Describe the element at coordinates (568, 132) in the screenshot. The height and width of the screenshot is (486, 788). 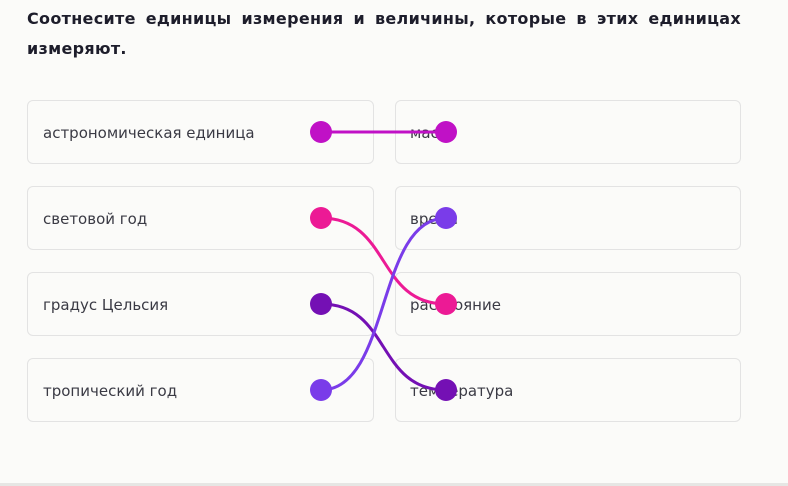
I see `right-card: масса` at that location.